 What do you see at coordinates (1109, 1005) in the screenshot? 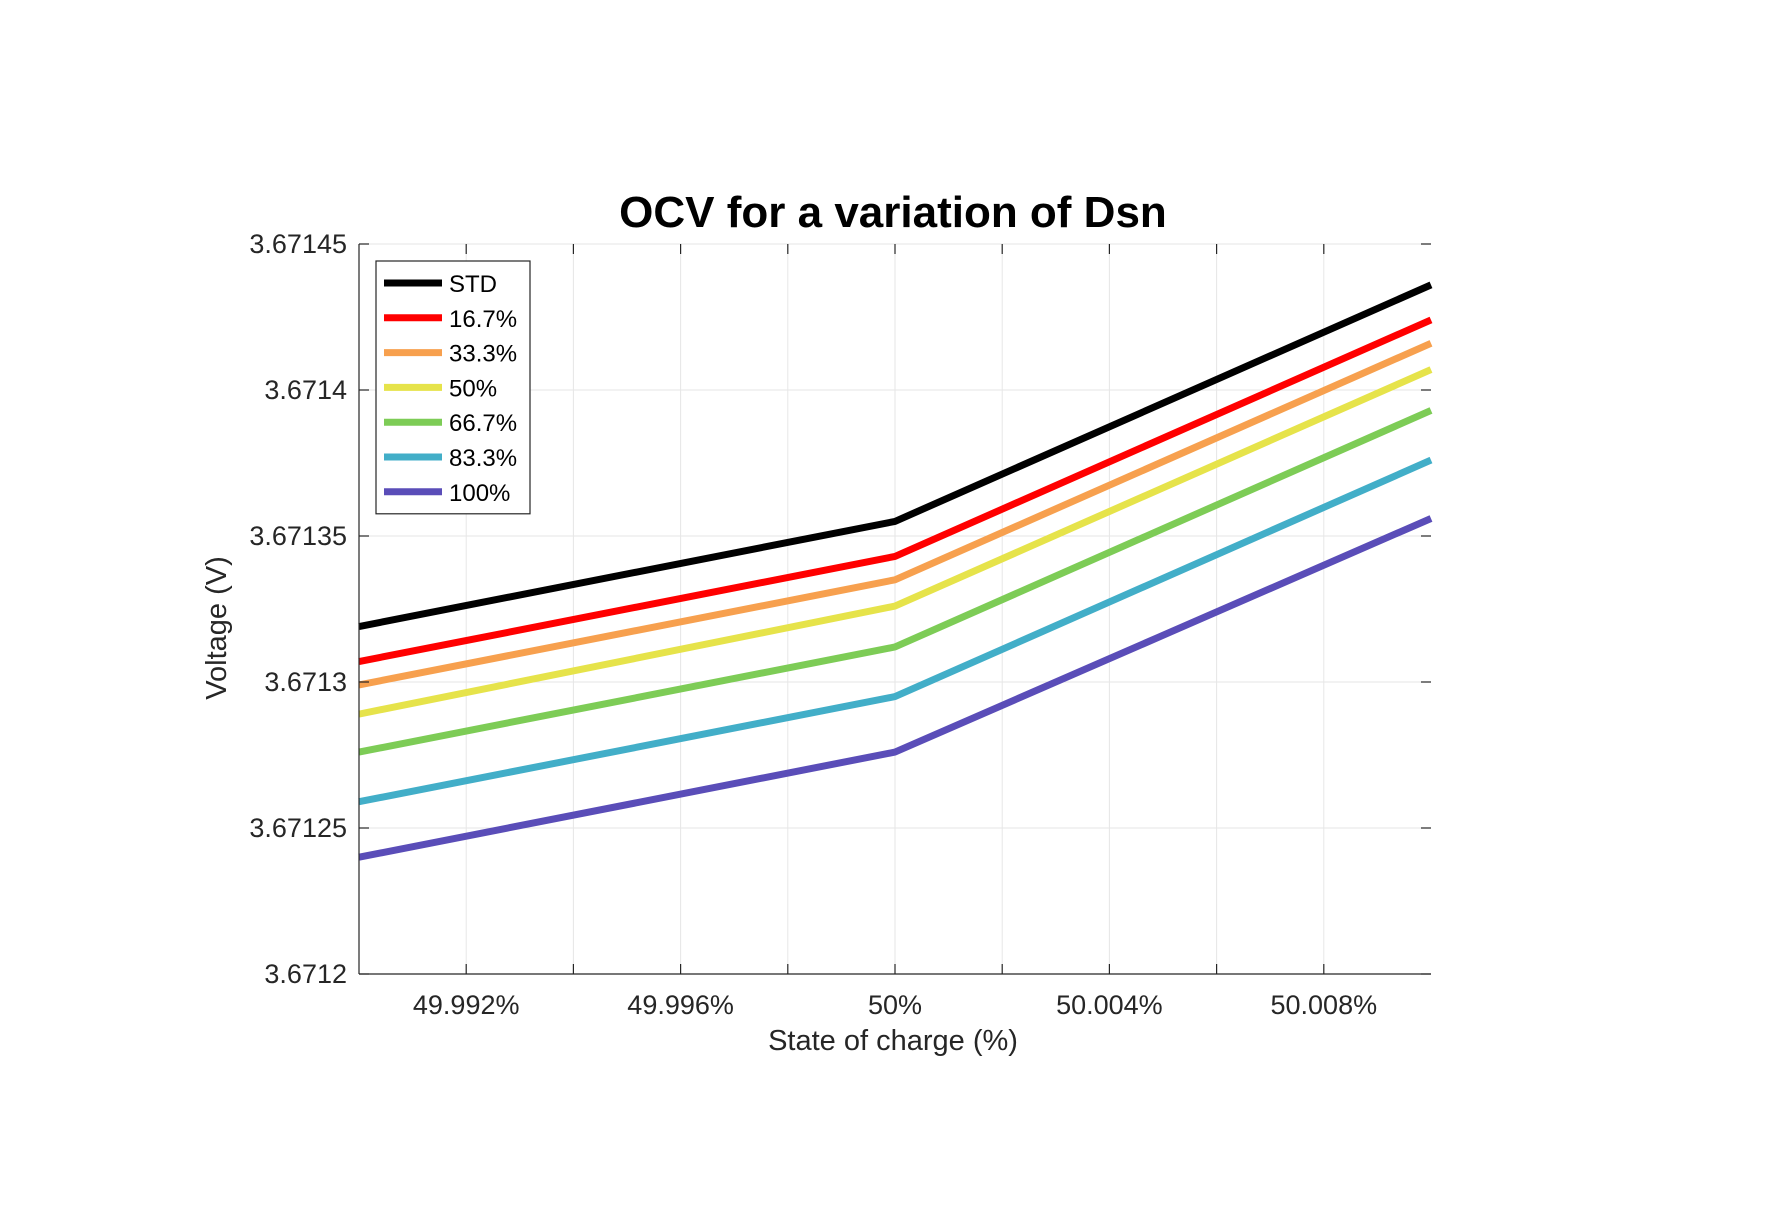
I see `x-tick-label: 50.004%` at bounding box center [1109, 1005].